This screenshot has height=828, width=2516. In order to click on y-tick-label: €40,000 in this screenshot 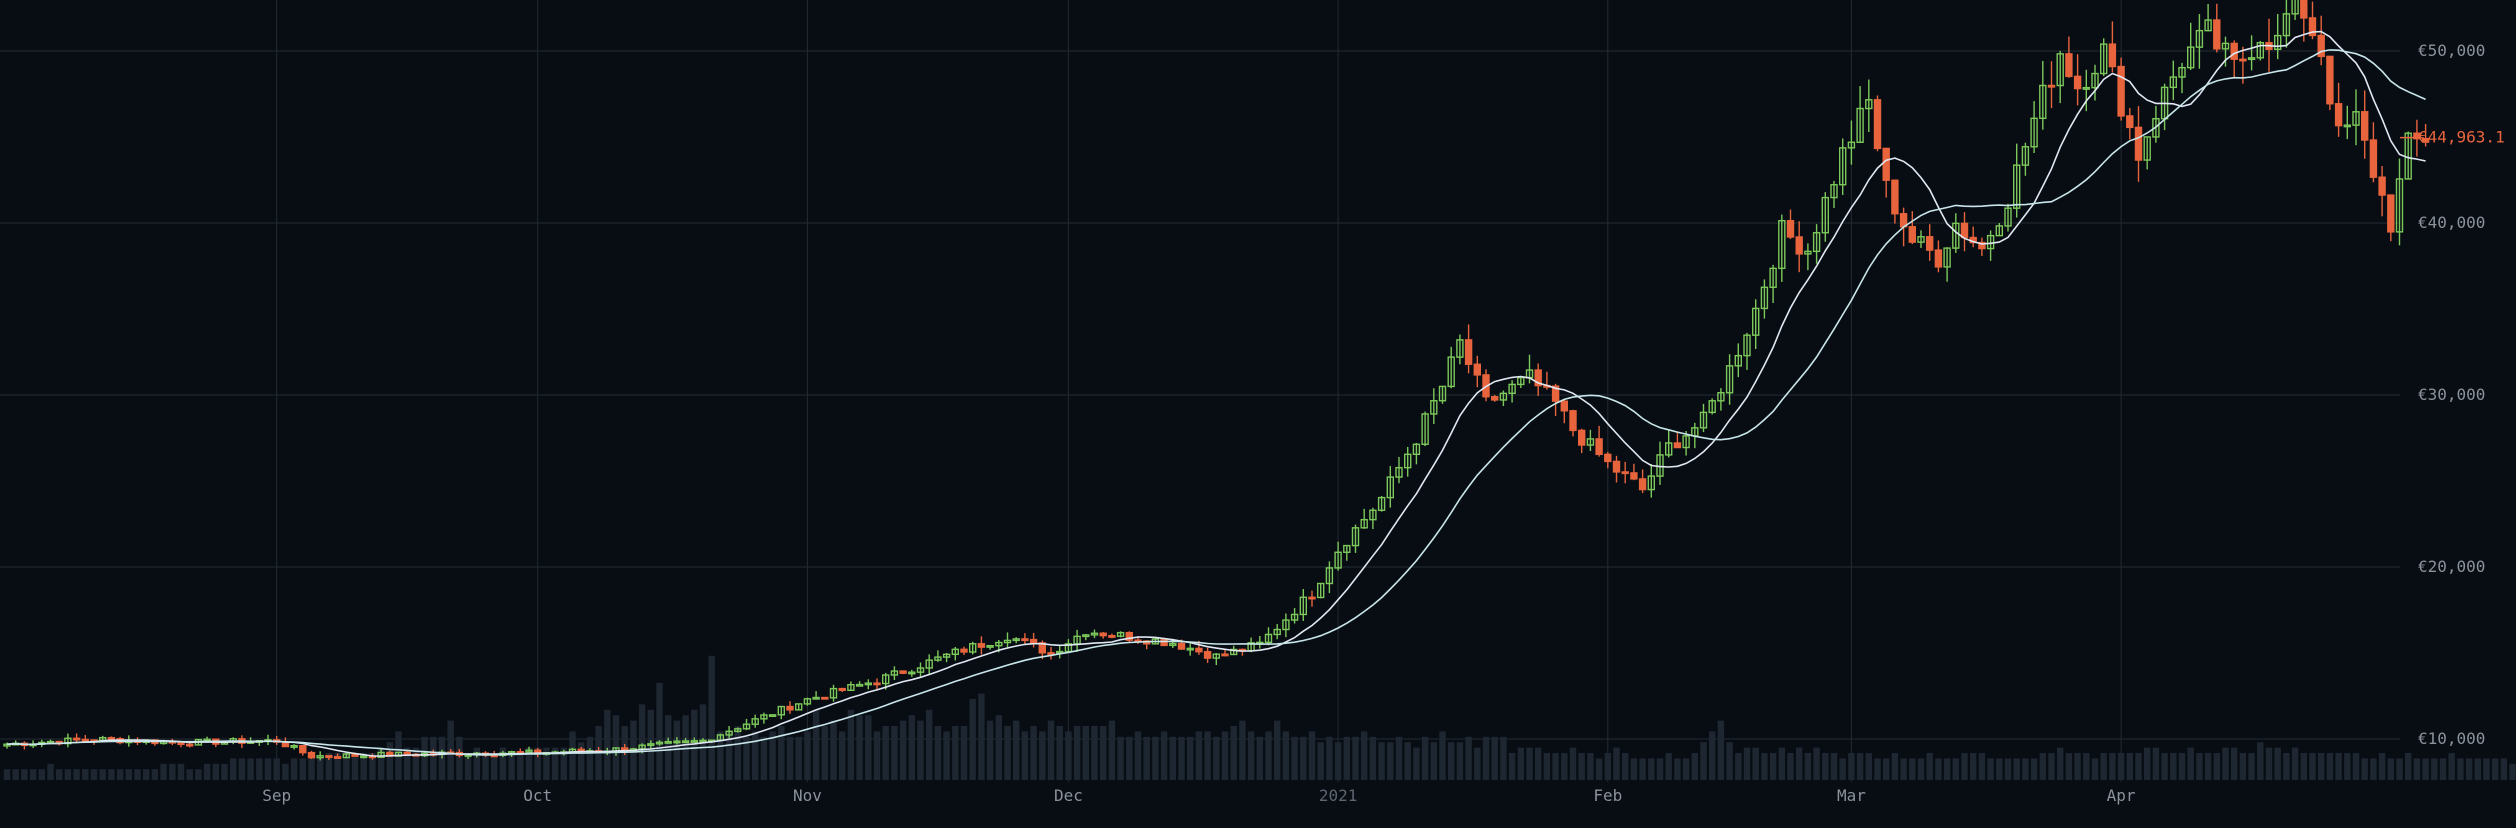, I will do `click(2451, 222)`.